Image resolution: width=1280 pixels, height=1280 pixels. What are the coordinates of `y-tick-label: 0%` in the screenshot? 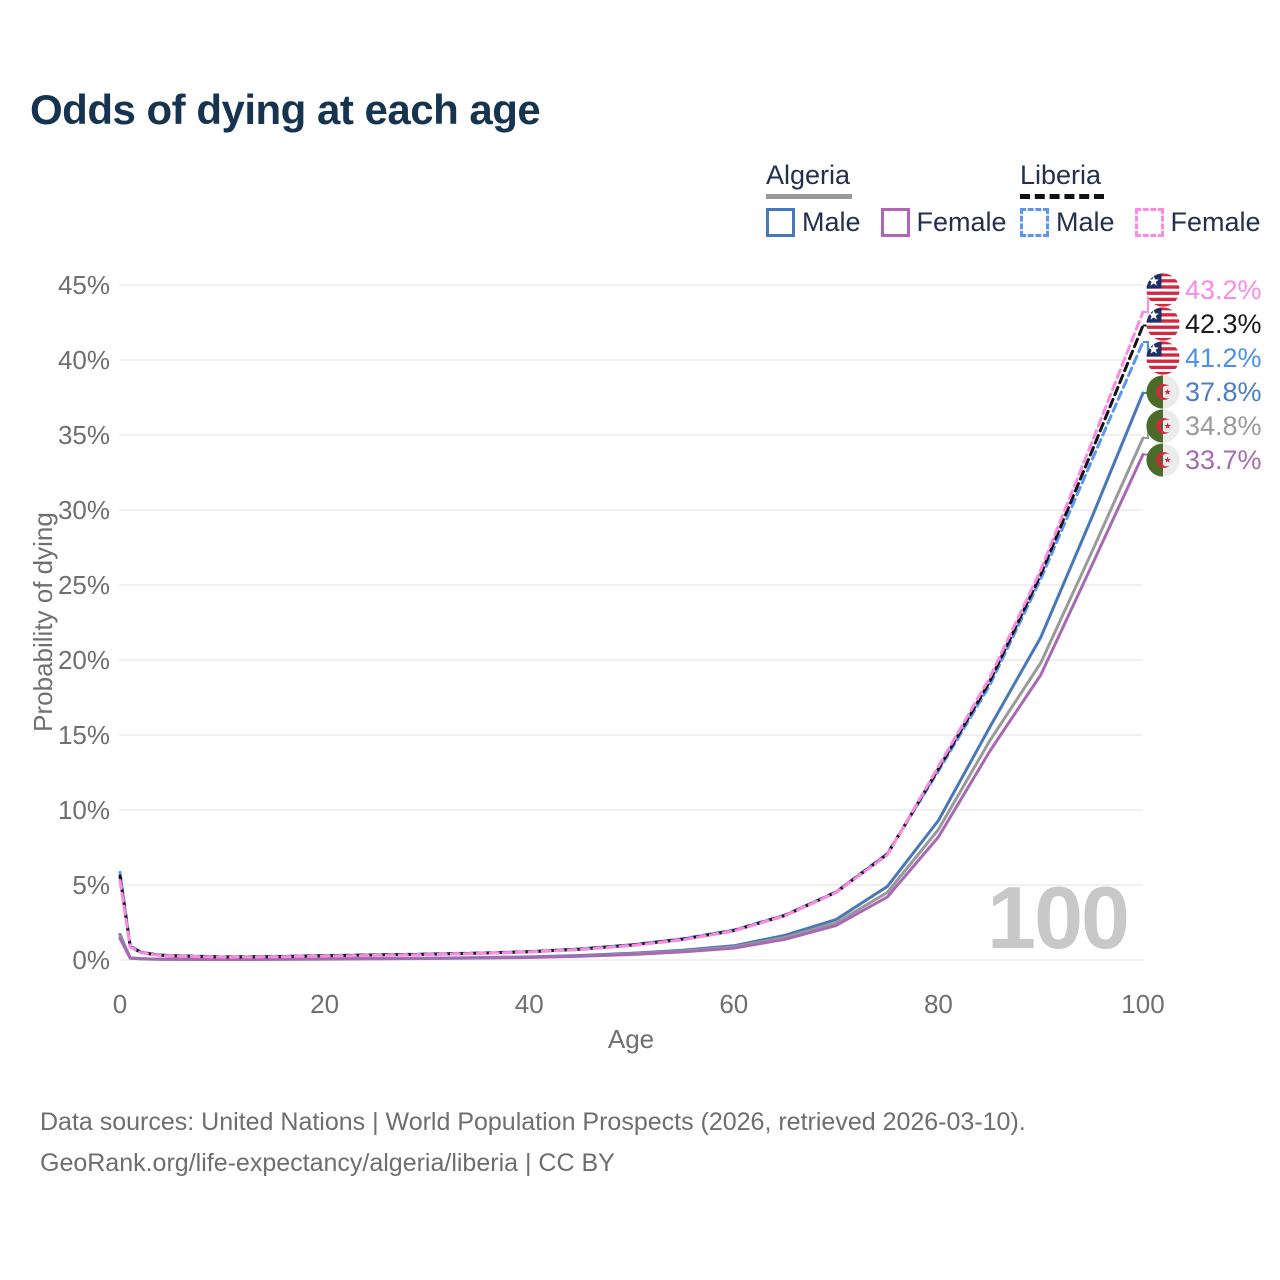 It's located at (91, 960).